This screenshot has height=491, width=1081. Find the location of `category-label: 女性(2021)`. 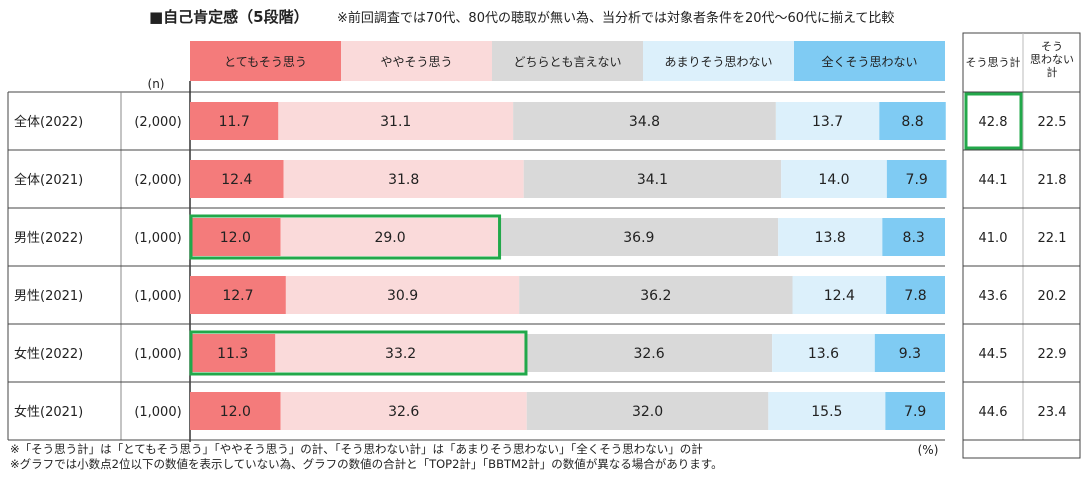

category-label: 女性(2021) is located at coordinates (48, 412).